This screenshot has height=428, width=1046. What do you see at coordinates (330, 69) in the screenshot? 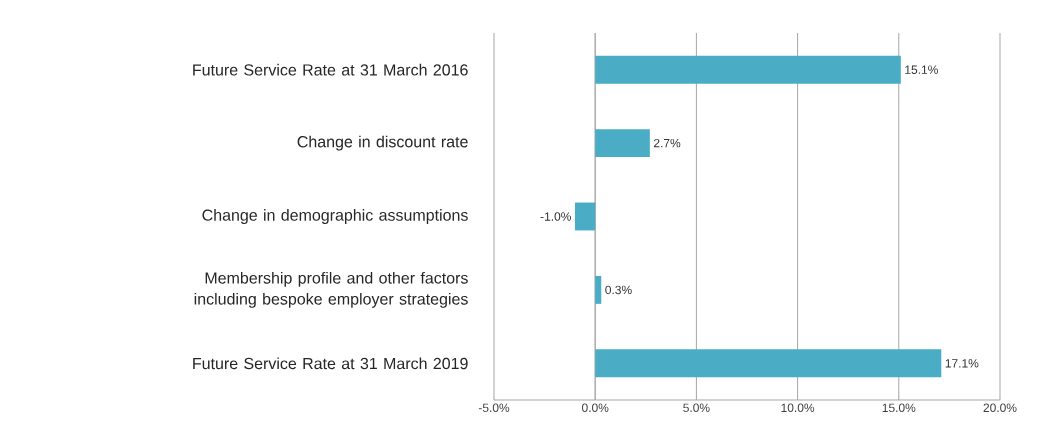
I see `y-tick-label: Future Service Rate at 31 March 2016` at bounding box center [330, 69].